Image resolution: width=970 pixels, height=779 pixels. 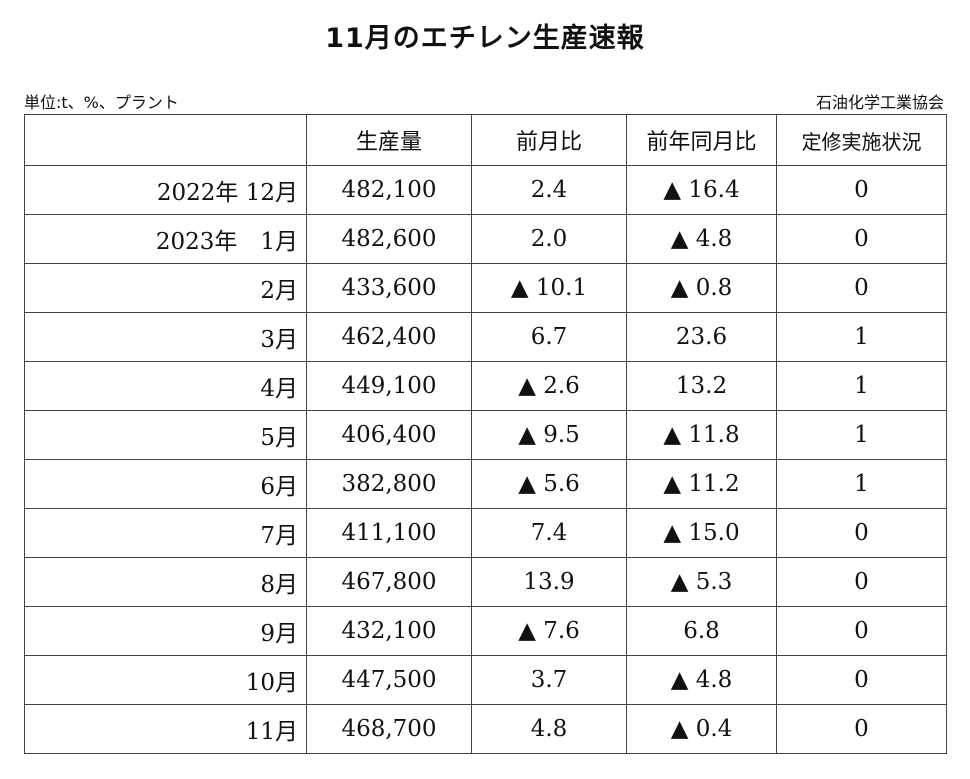 What do you see at coordinates (701, 533) in the screenshot?
I see `year-over-year-cell: ▲ 15.0` at bounding box center [701, 533].